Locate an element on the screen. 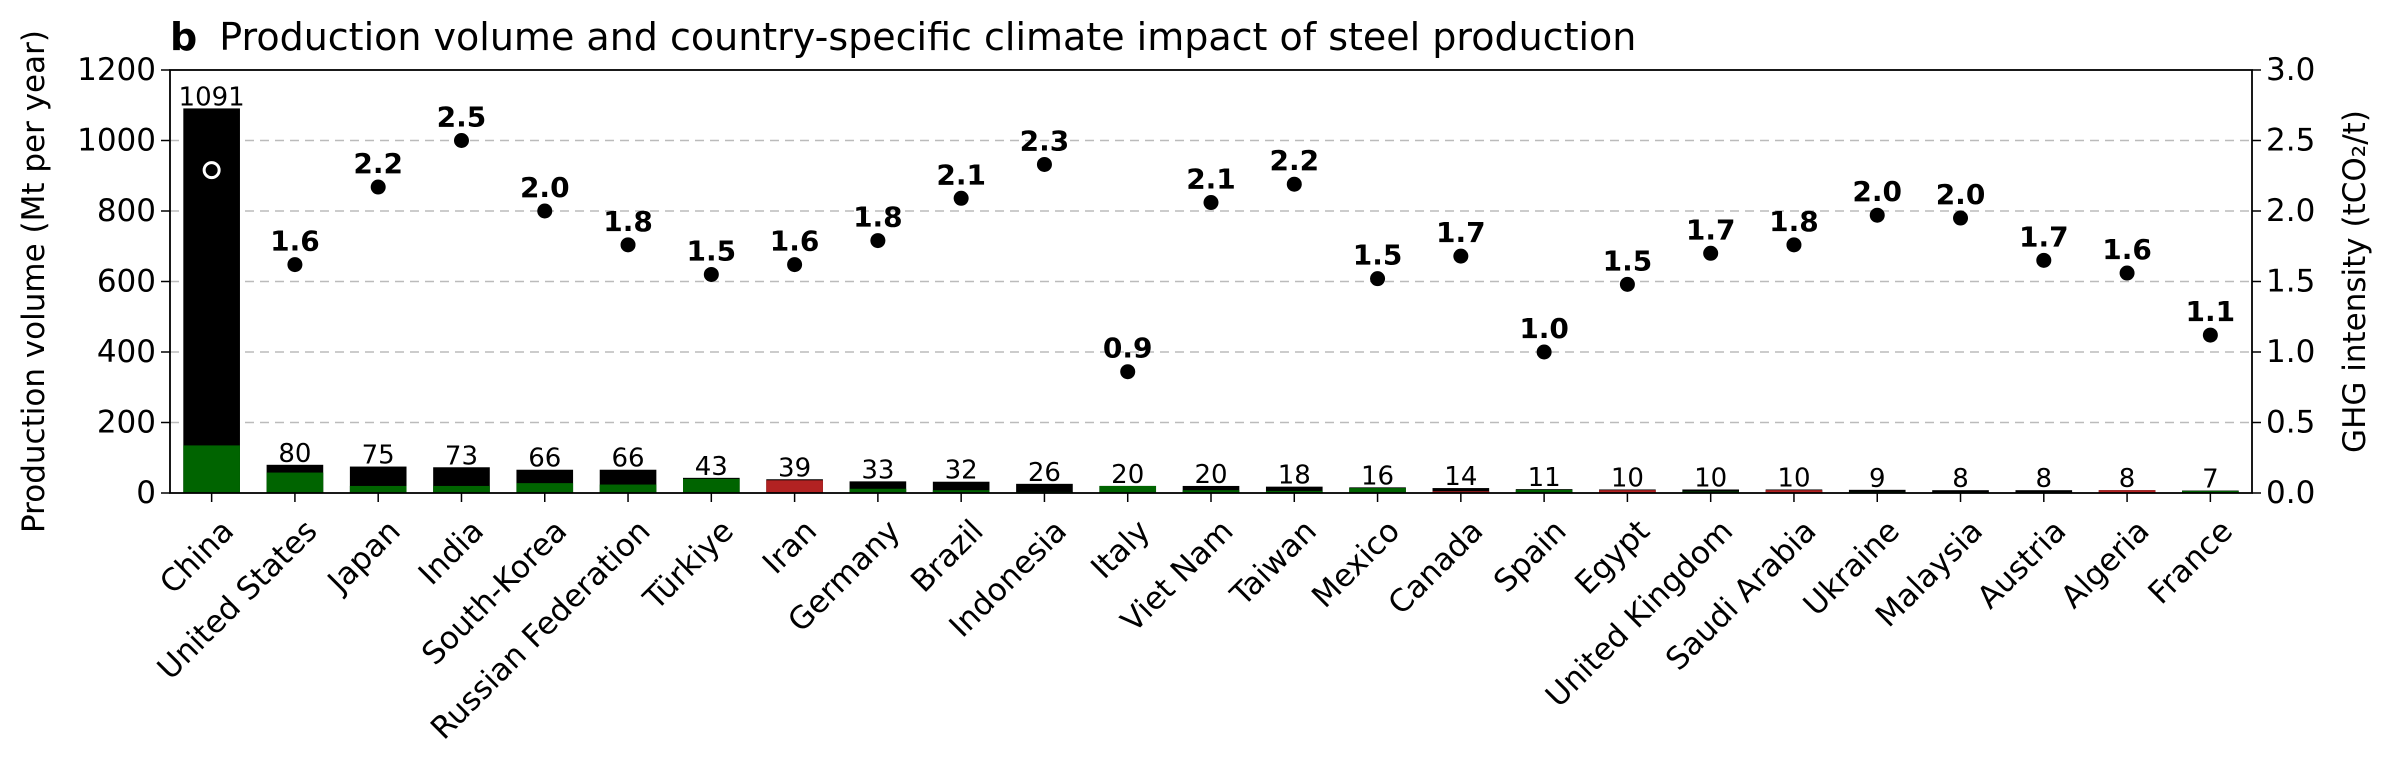 The width and height of the screenshot is (2386, 779). right-tick-label: 2.5 is located at coordinates (2290, 141).